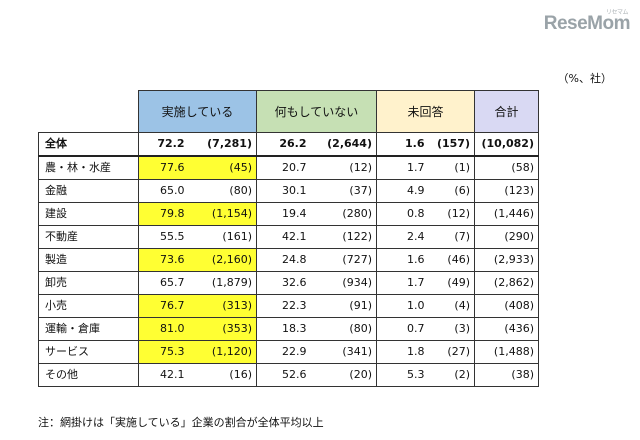  What do you see at coordinates (506, 214) in the screenshot?
I see `cell-total: (1,446)` at bounding box center [506, 214].